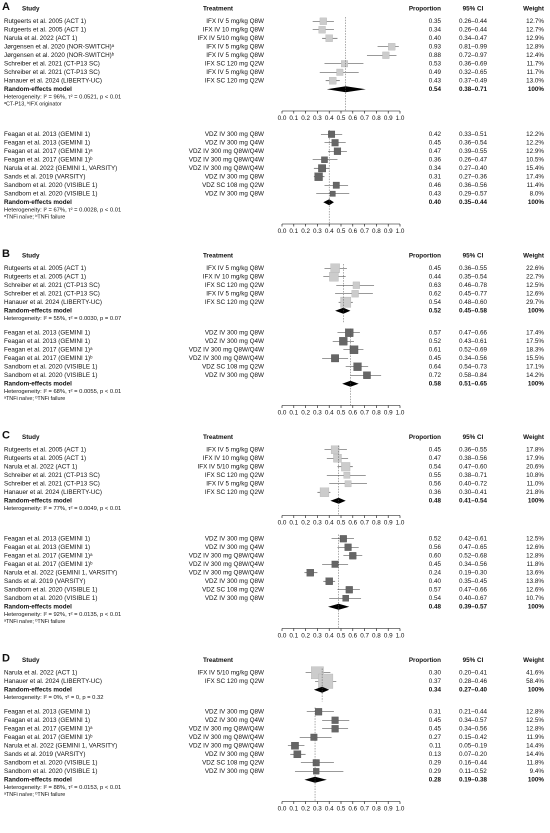  What do you see at coordinates (317, 118) in the screenshot?
I see `x-tick-label: 0.3` at bounding box center [317, 118].